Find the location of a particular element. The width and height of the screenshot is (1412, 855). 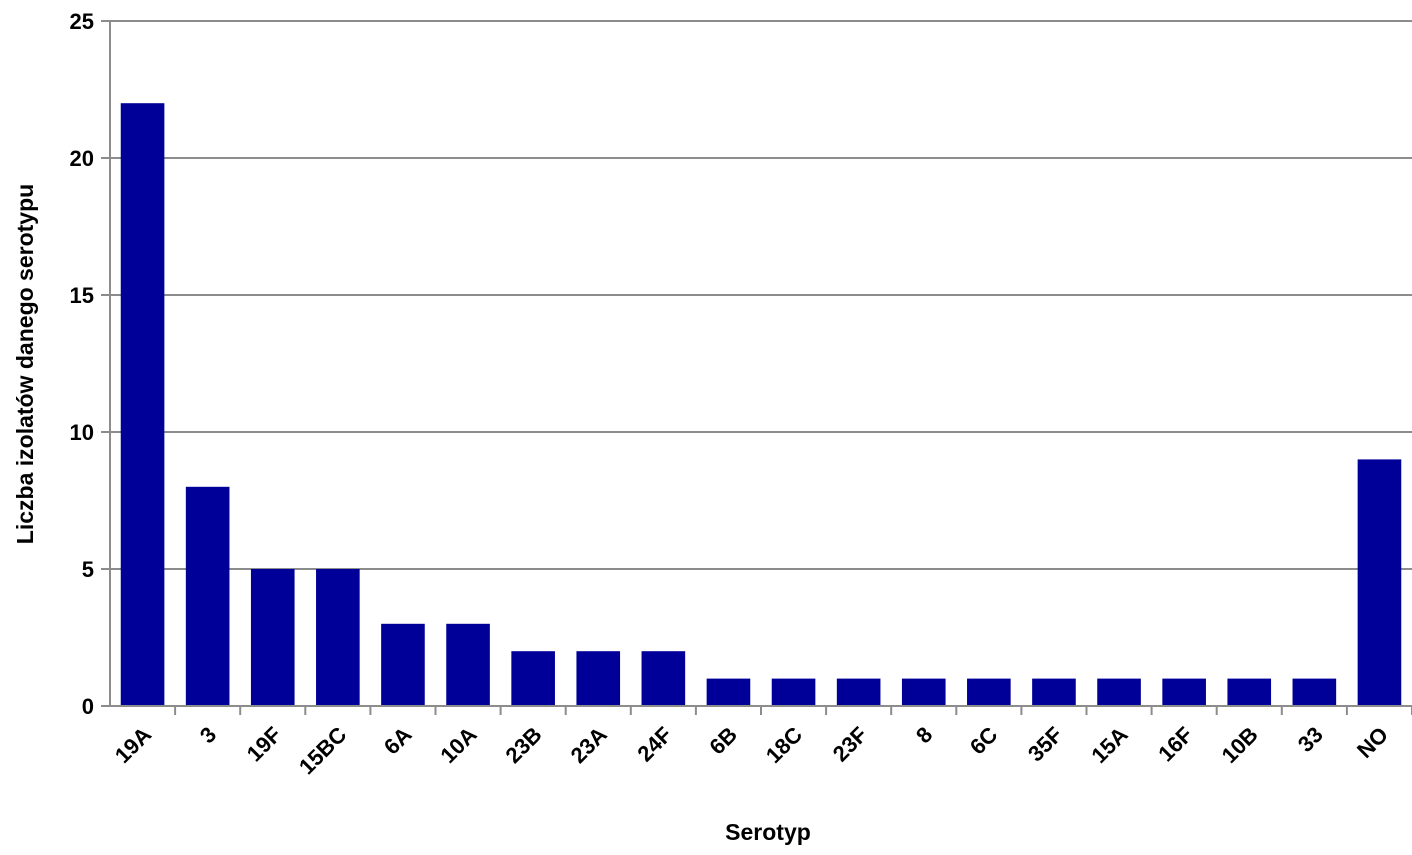

bar-35f is located at coordinates (1054, 692).